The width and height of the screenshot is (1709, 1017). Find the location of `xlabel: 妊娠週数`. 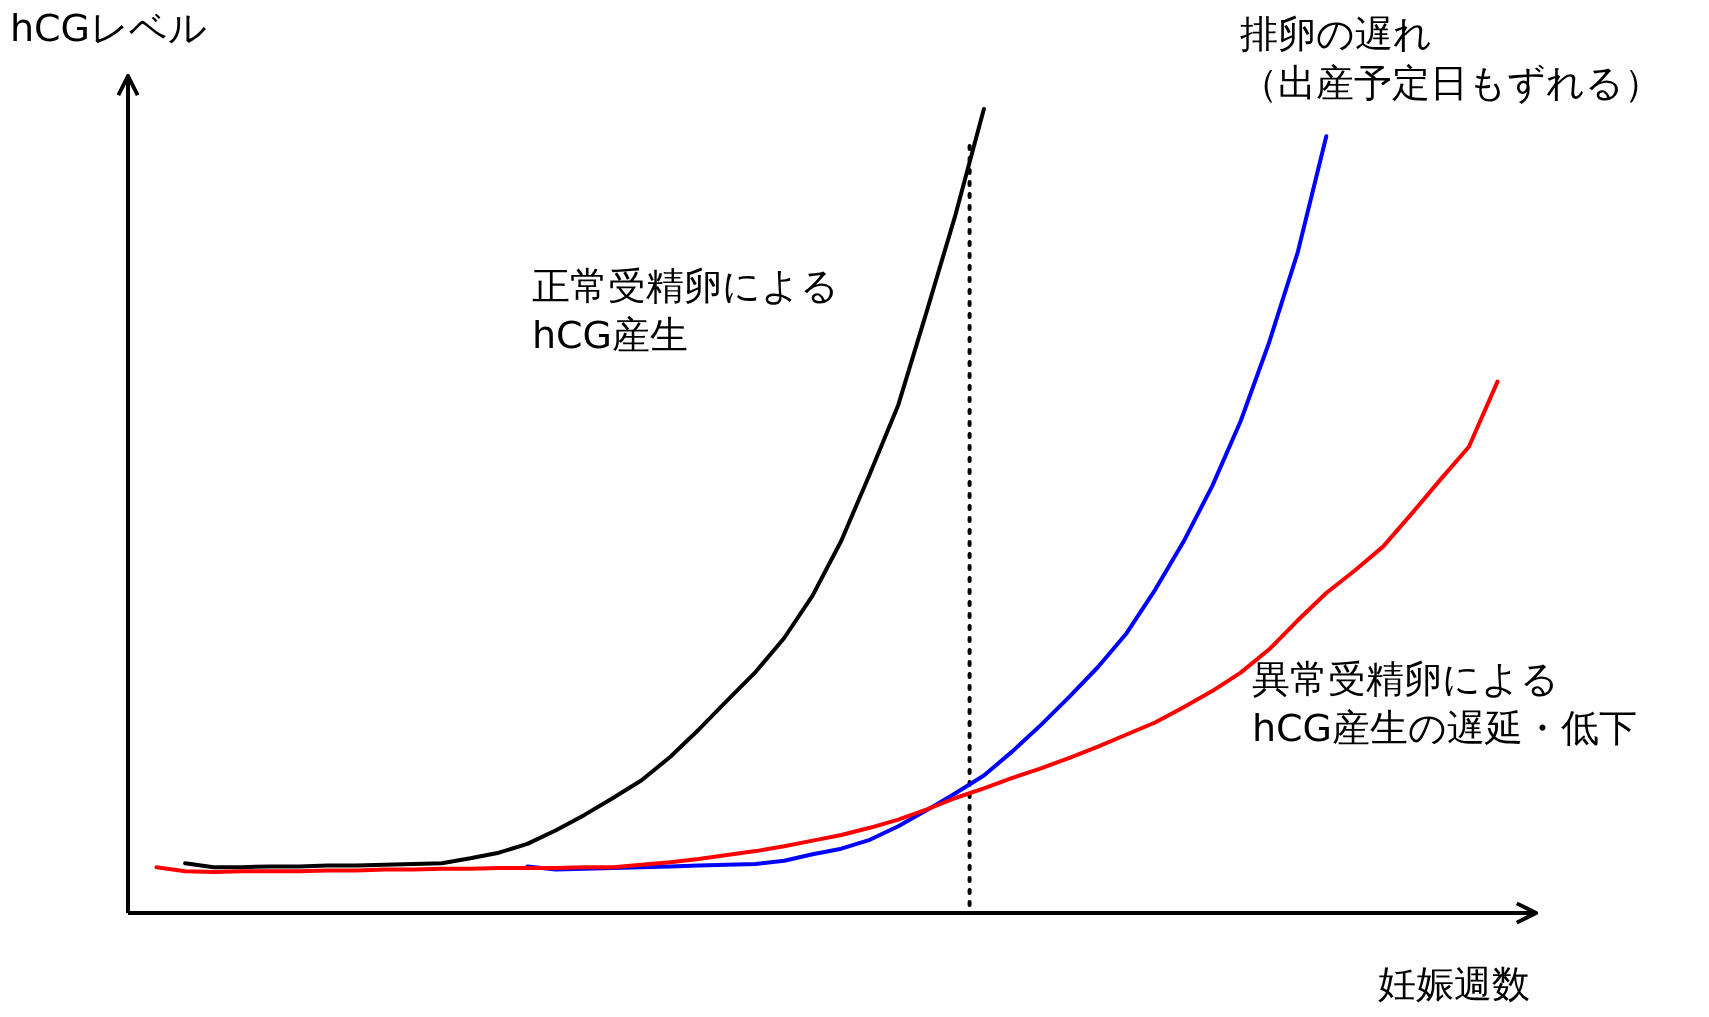

xlabel: 妊娠週数 is located at coordinates (1454, 984).